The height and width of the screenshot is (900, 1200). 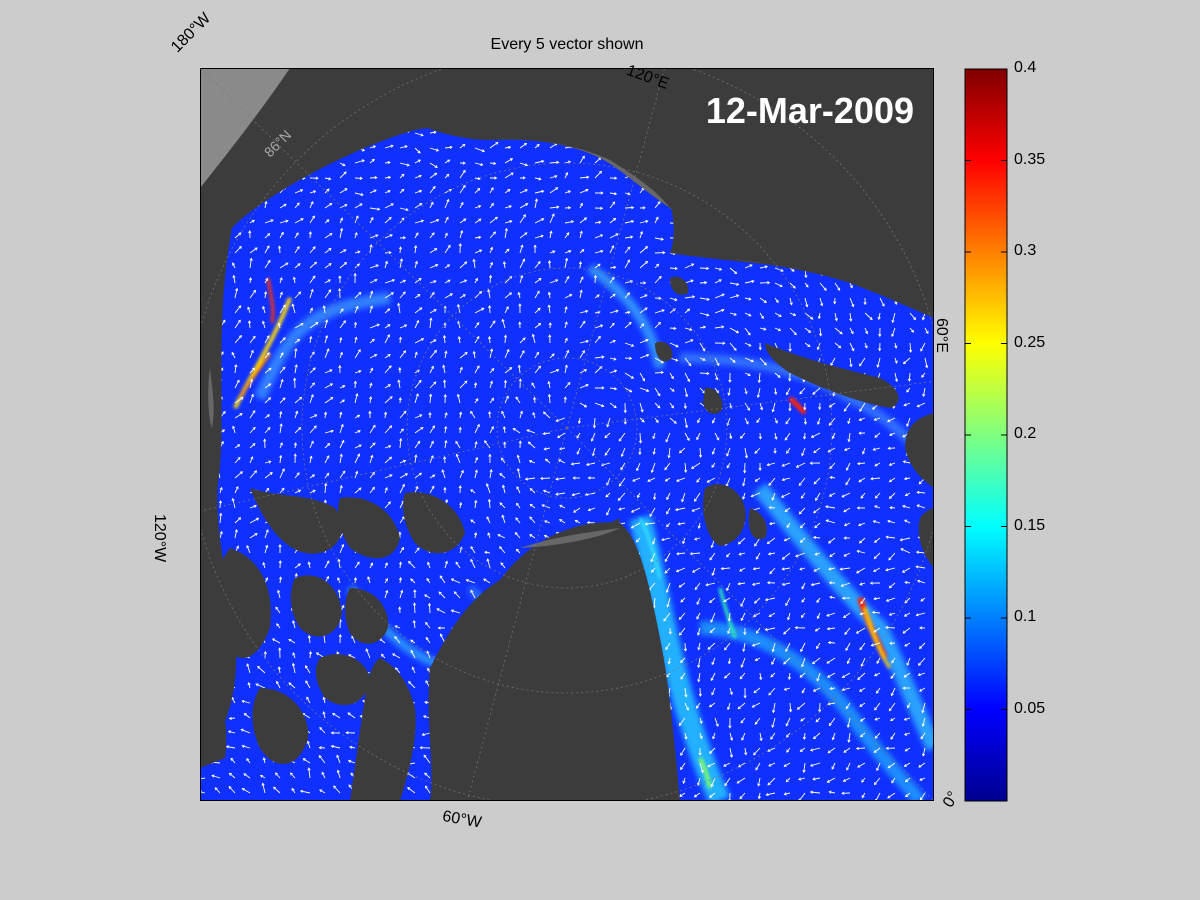 I want to click on svalbard, so click(x=724, y=515).